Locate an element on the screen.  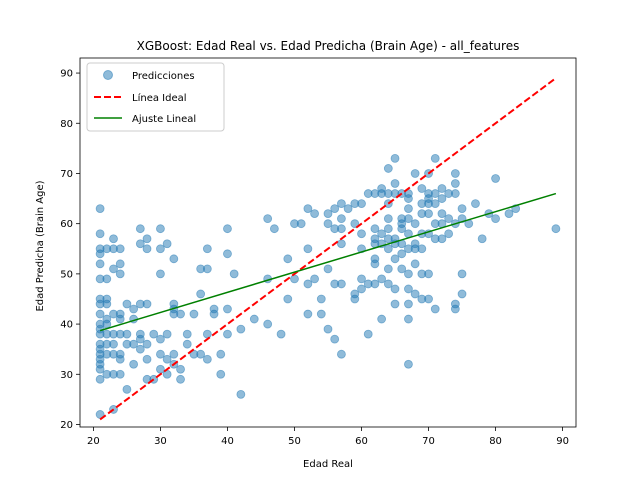
legend-label-linea-ideal: Línea Ideal is located at coordinates (159, 98).